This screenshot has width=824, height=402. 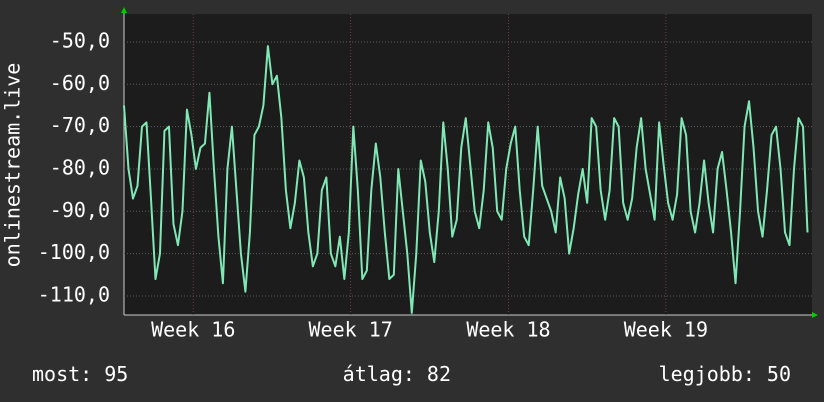 I want to click on footer-stat: átlag: 82, so click(x=397, y=374).